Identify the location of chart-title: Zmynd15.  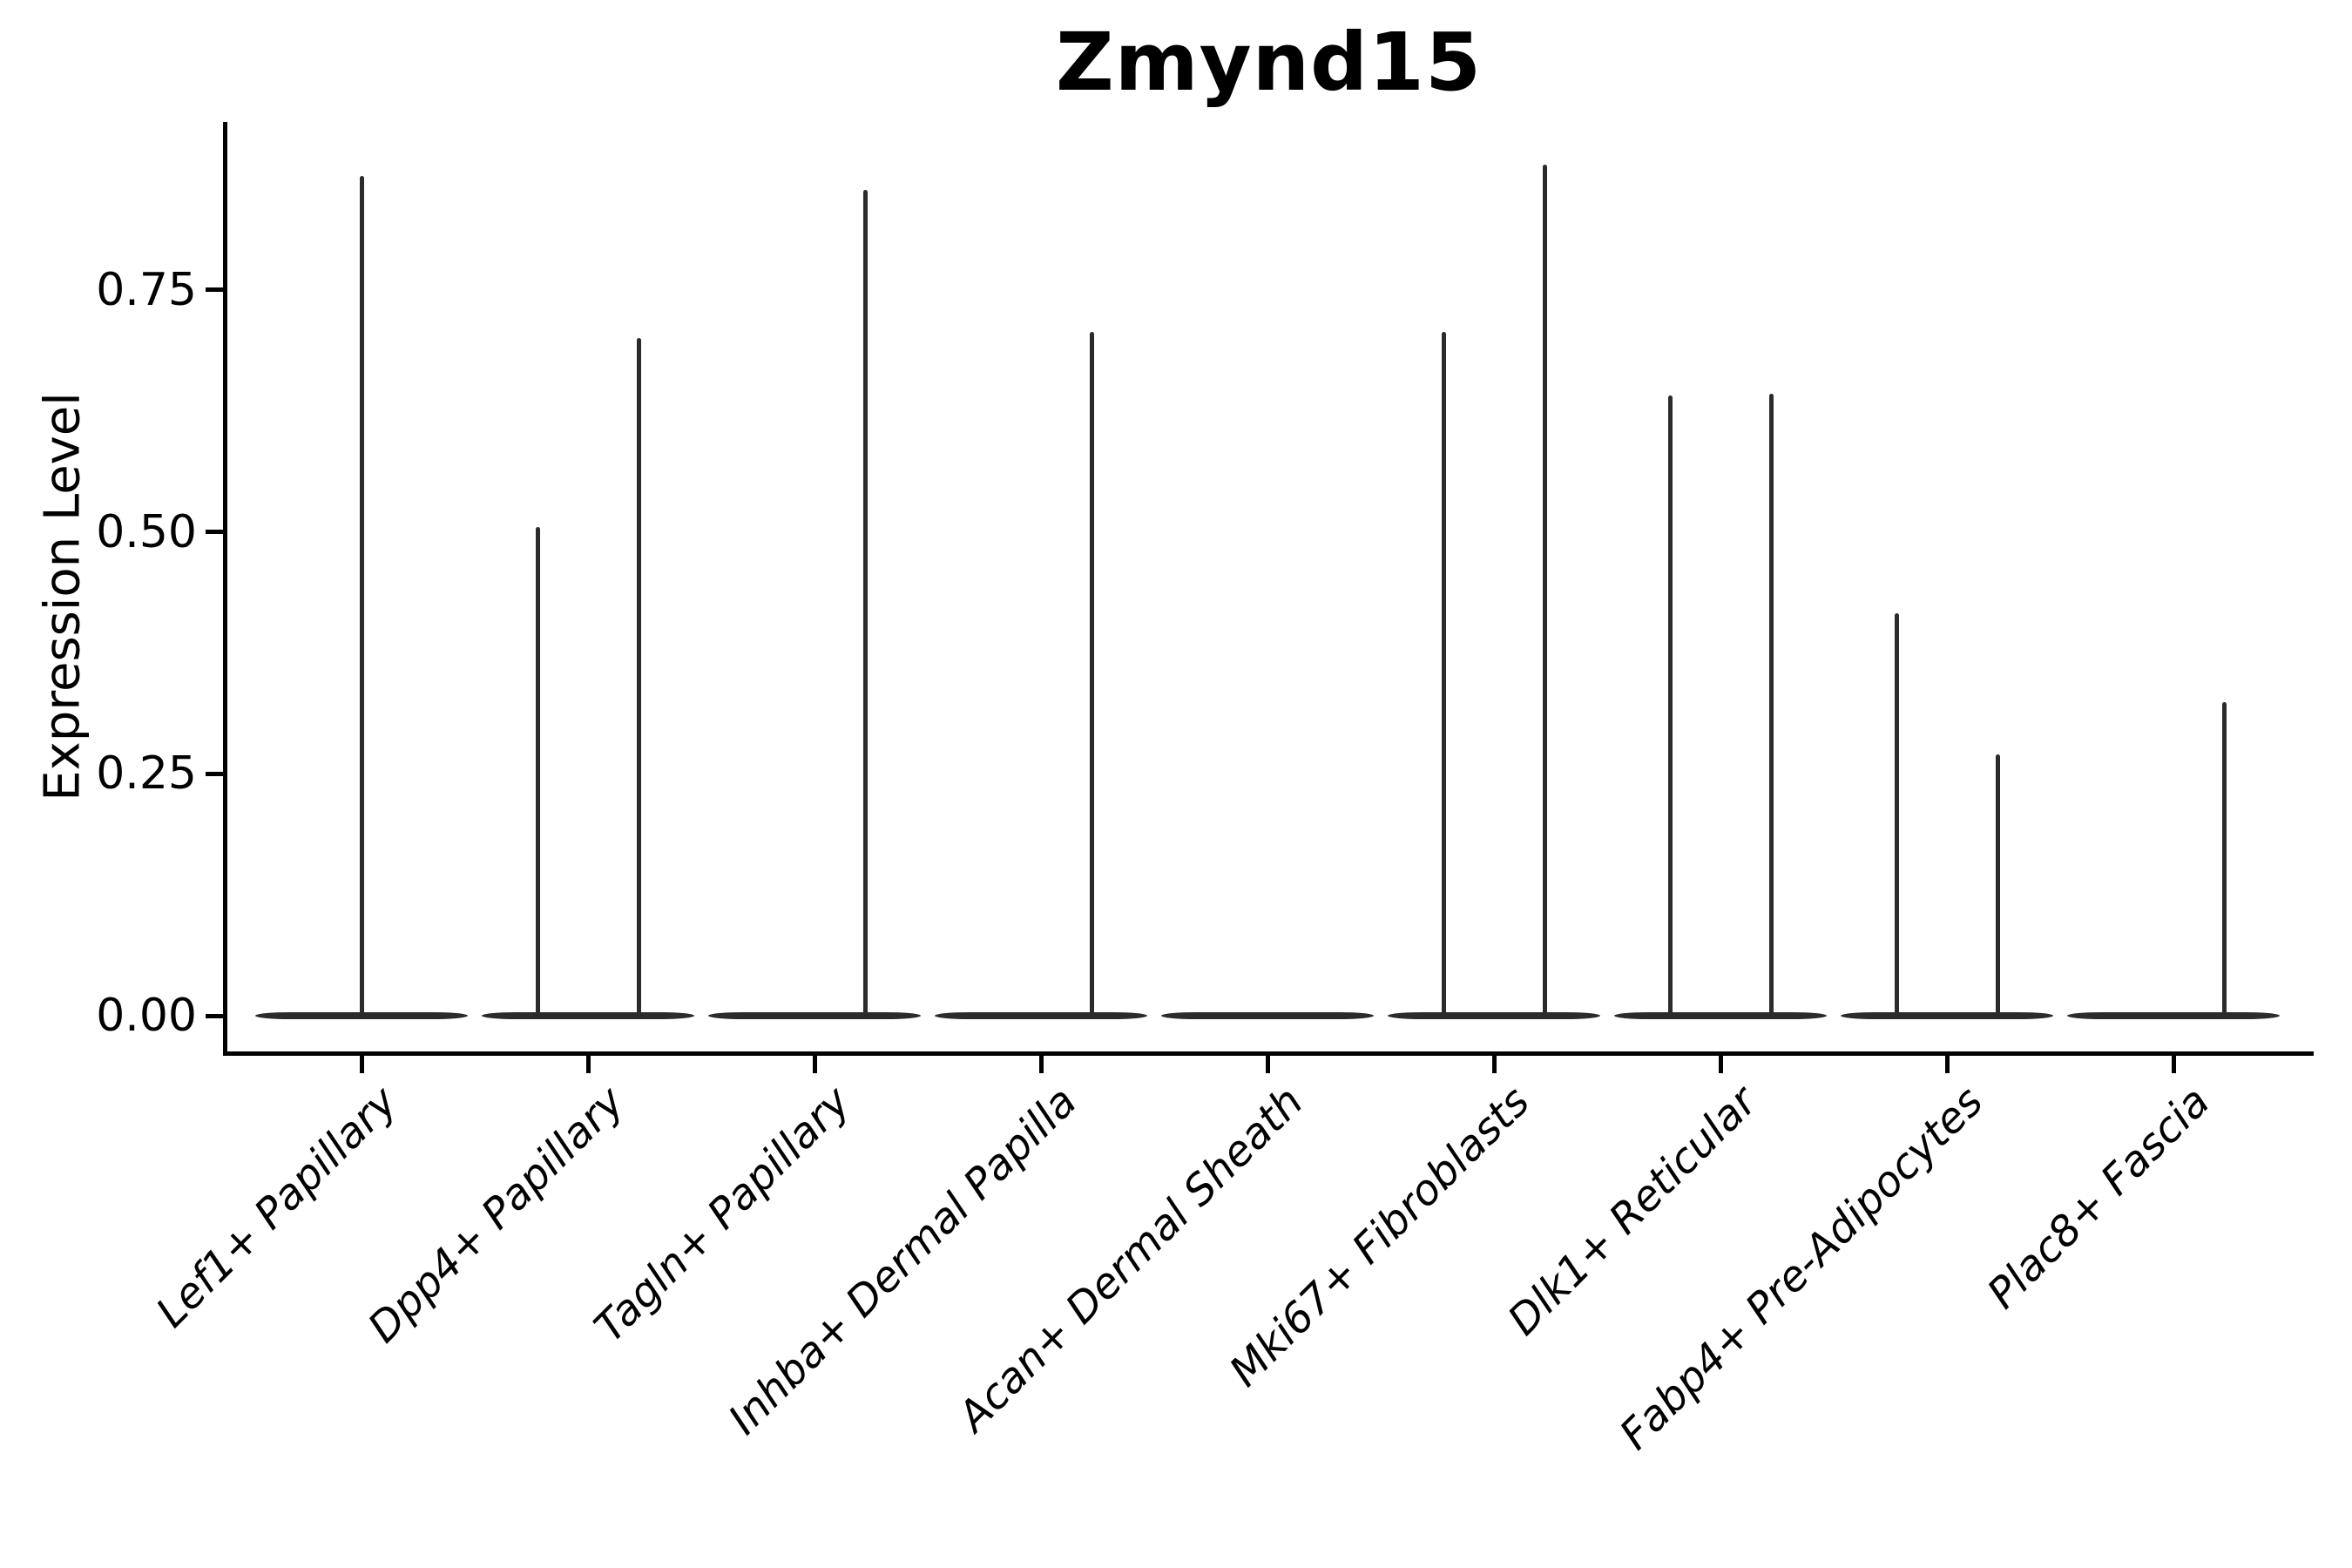
(1269, 62).